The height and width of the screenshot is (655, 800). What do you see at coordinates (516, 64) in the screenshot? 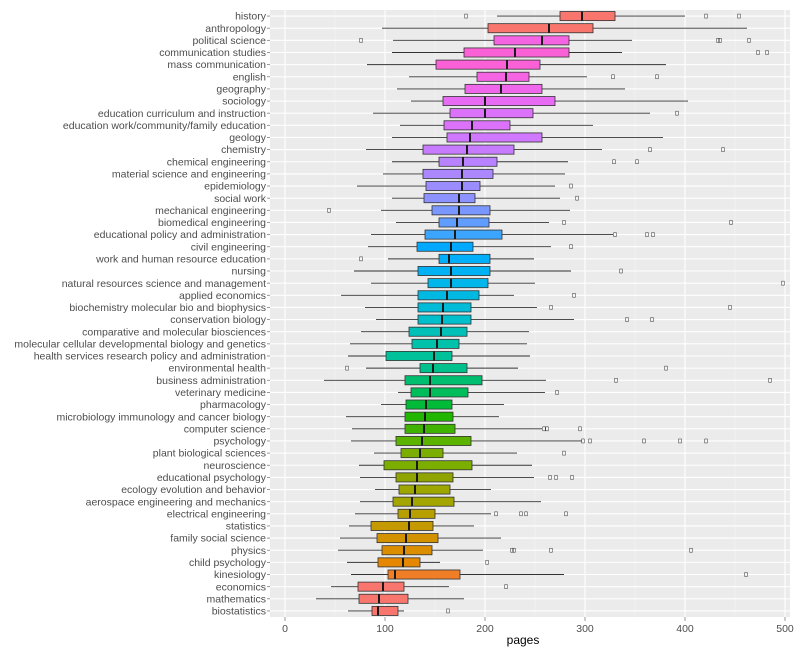
I see `box-mass-communication` at bounding box center [516, 64].